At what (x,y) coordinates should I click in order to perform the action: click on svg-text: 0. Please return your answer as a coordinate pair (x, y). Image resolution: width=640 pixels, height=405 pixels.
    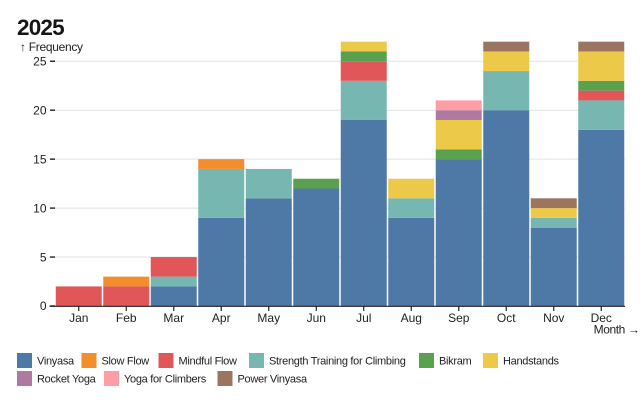
    Looking at the image, I should click on (43, 306).